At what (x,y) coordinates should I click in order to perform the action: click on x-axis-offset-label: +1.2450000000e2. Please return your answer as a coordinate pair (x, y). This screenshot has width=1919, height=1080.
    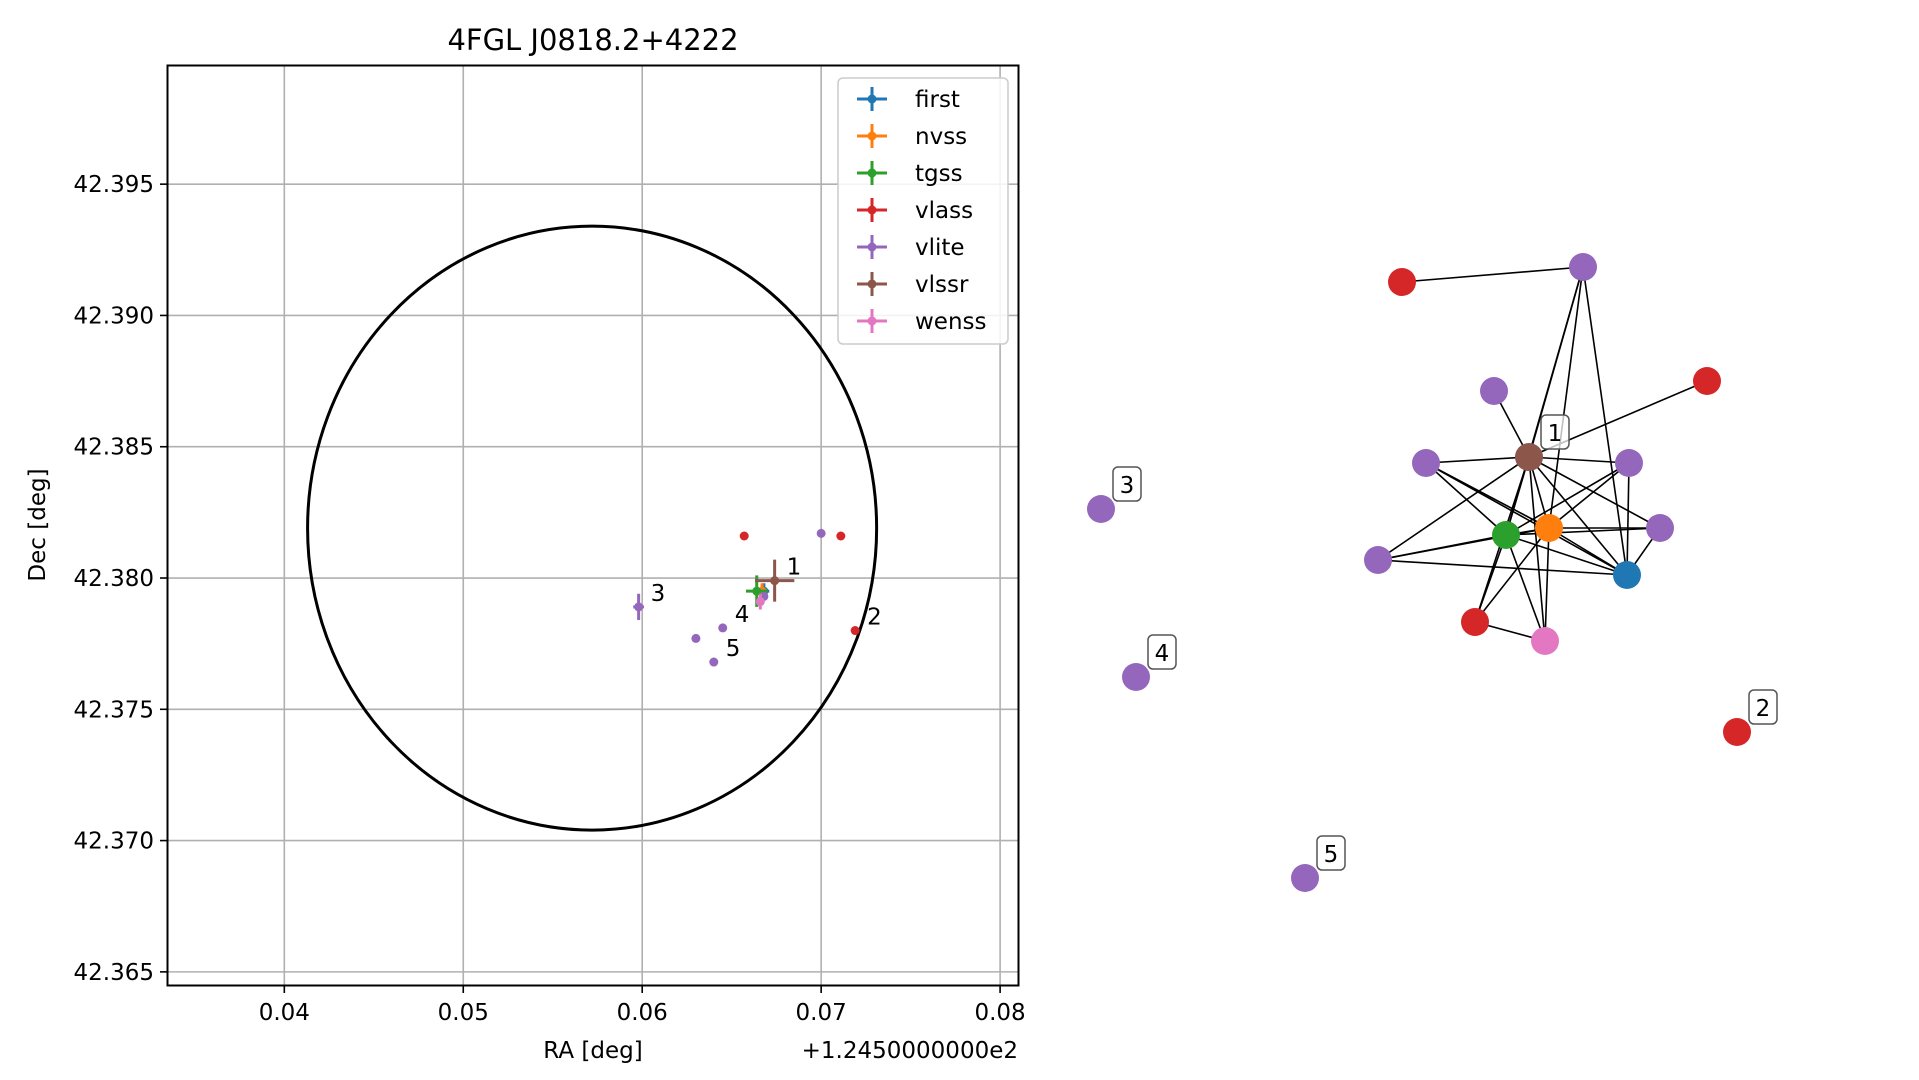
    Looking at the image, I should click on (910, 1051).